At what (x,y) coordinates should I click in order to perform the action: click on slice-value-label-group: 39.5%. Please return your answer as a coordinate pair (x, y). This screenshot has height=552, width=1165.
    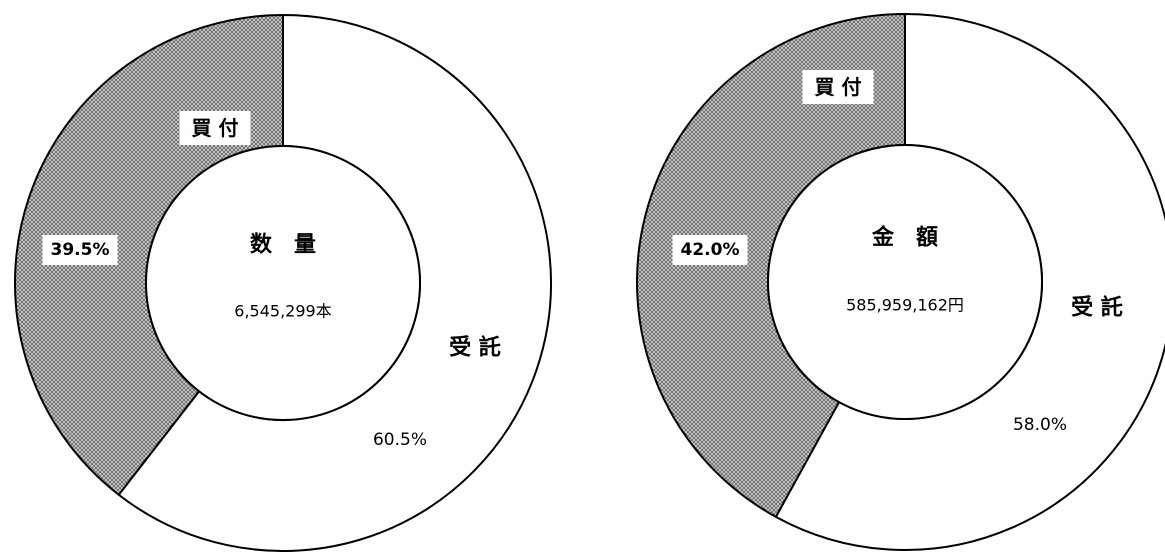
    Looking at the image, I should click on (80, 250).